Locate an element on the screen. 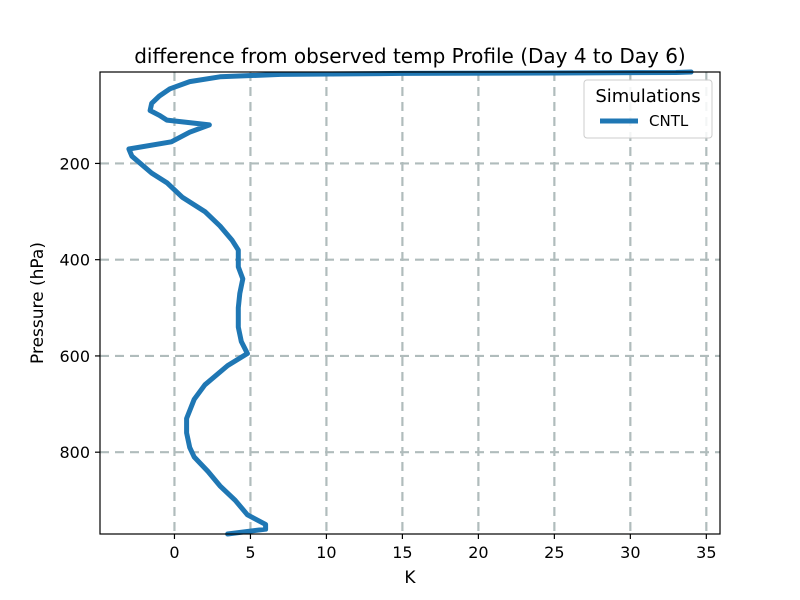 This screenshot has width=800, height=600. y-tick-label: 800 is located at coordinates (74, 452).